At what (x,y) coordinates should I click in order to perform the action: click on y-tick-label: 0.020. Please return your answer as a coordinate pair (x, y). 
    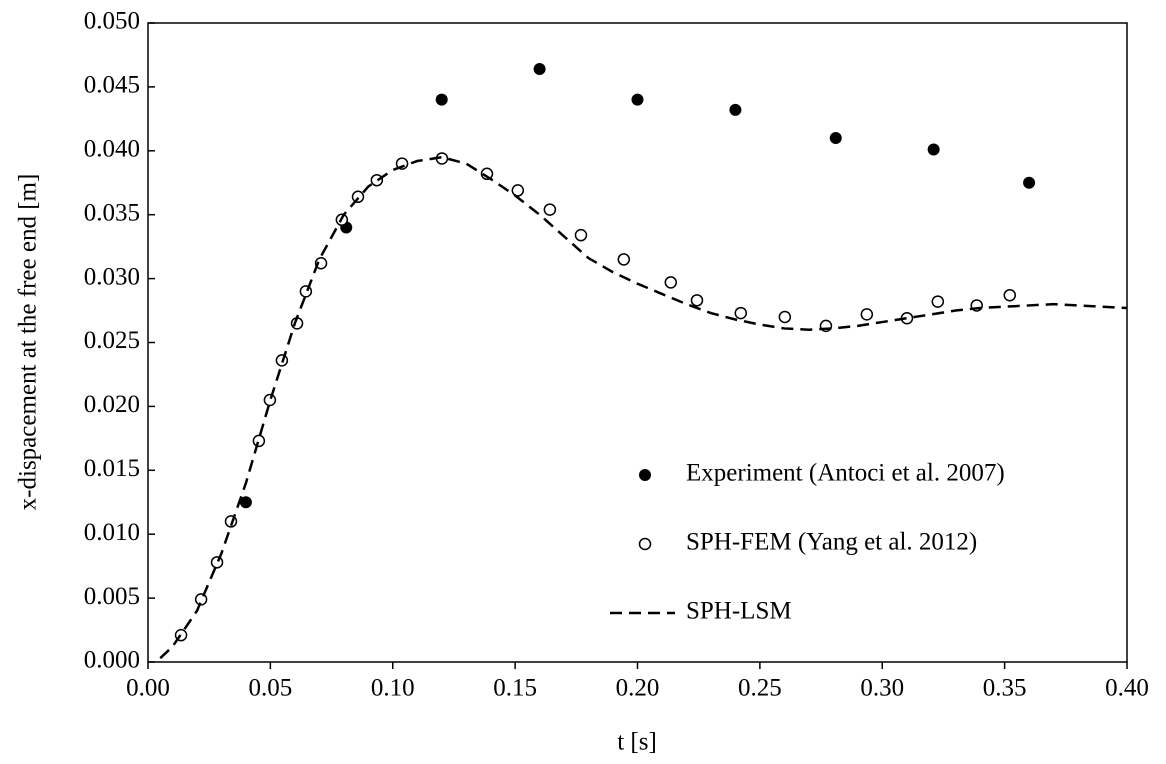
    Looking at the image, I should click on (112, 404).